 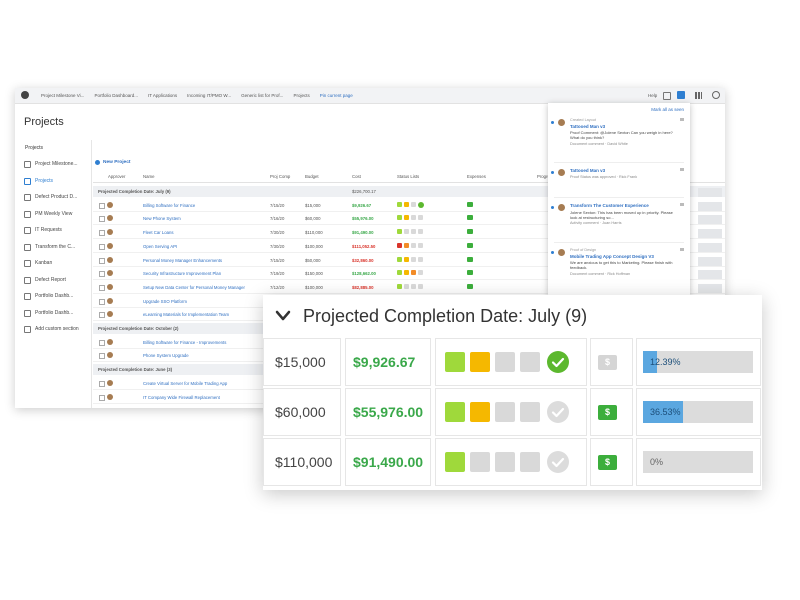 I want to click on notification-title: Transform The Customer Experience, so click(x=609, y=205).